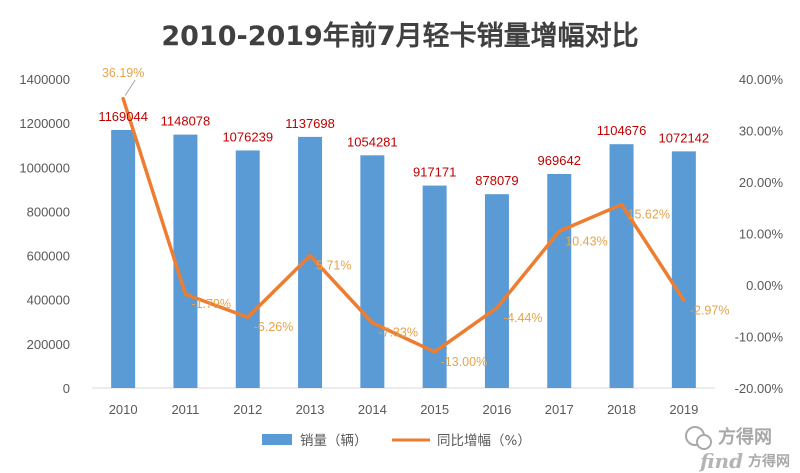 The height and width of the screenshot is (473, 800). Describe the element at coordinates (464, 362) in the screenshot. I see `line-value-label: -13.00%` at that location.